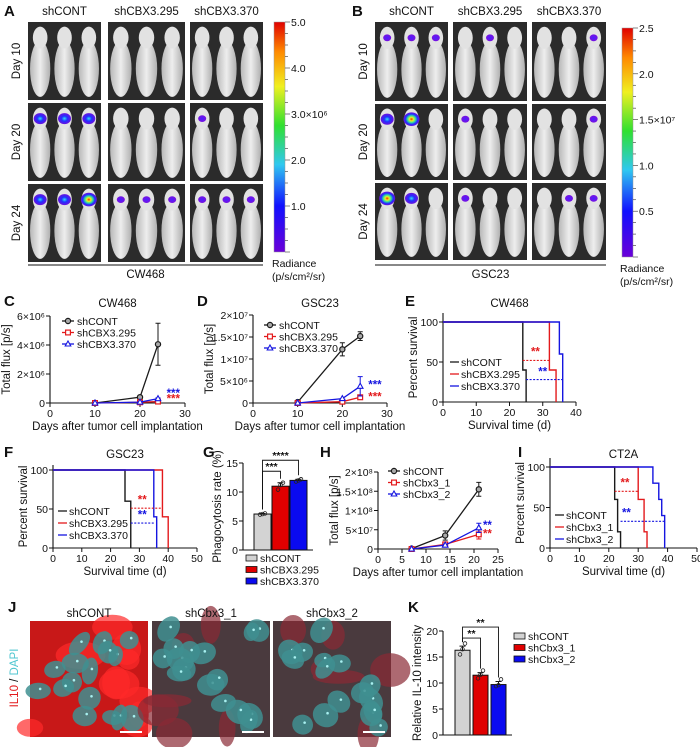 The height and width of the screenshot is (747, 700). Describe the element at coordinates (226, 12) in the screenshot. I see `column-header: shCBX3.370` at that location.